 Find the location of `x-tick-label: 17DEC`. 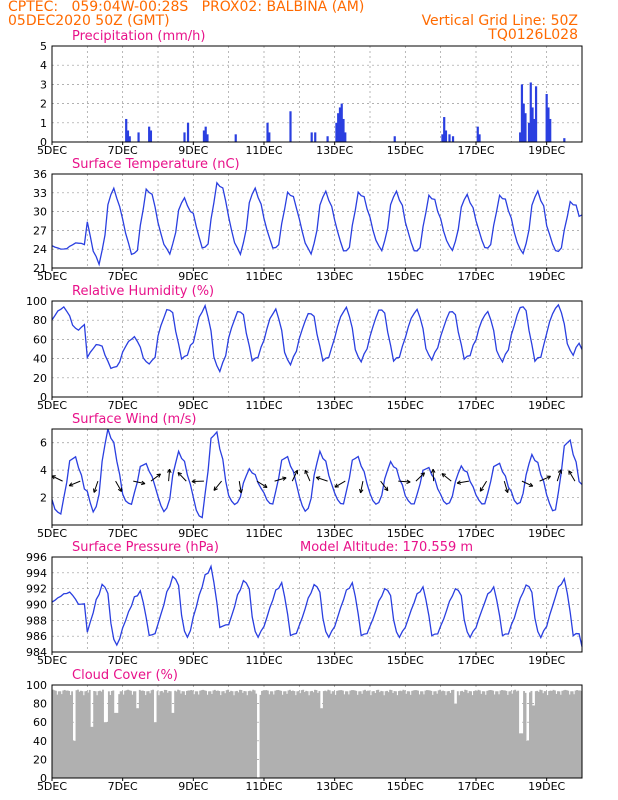

x-tick-label: 17DEC is located at coordinates (475, 660).